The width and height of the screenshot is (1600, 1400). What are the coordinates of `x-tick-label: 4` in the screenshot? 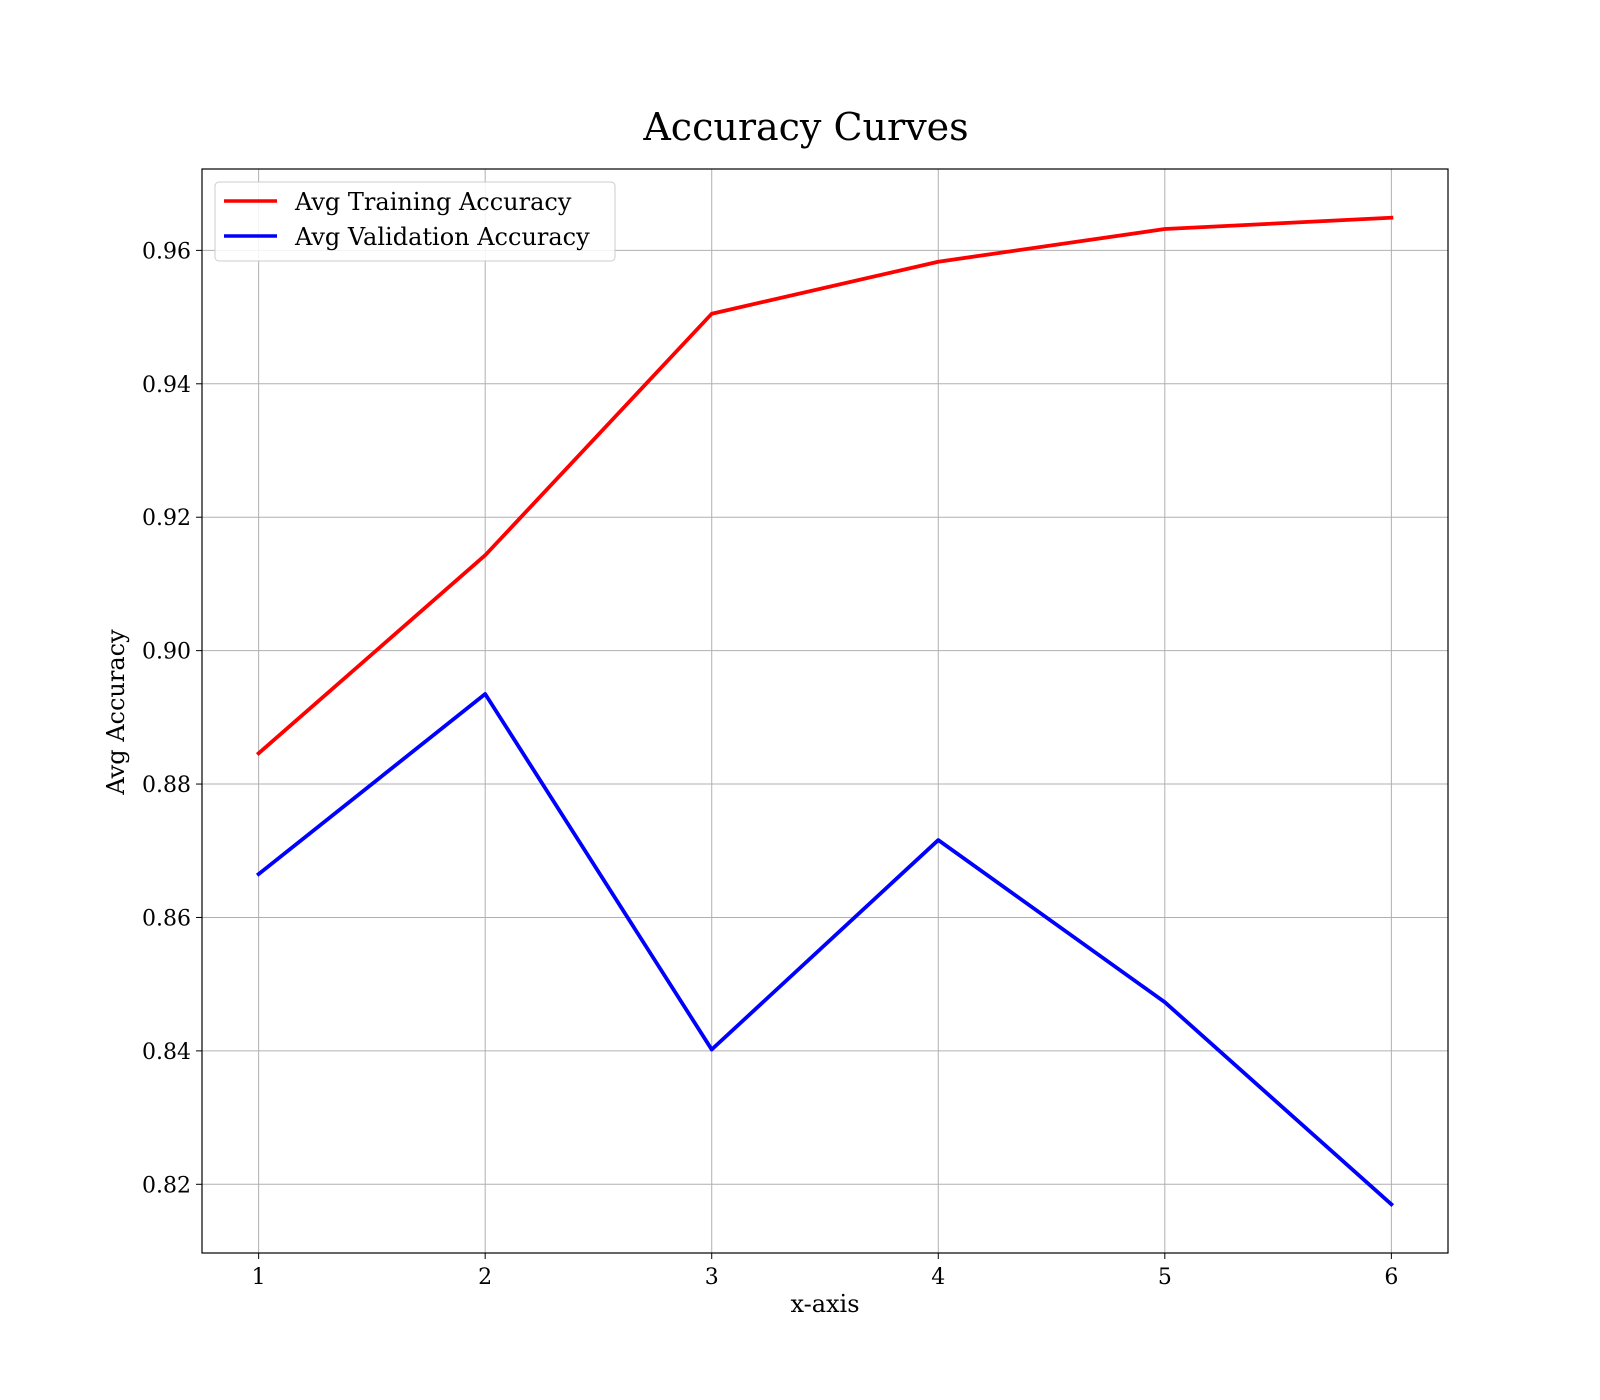 It's located at (938, 1277).